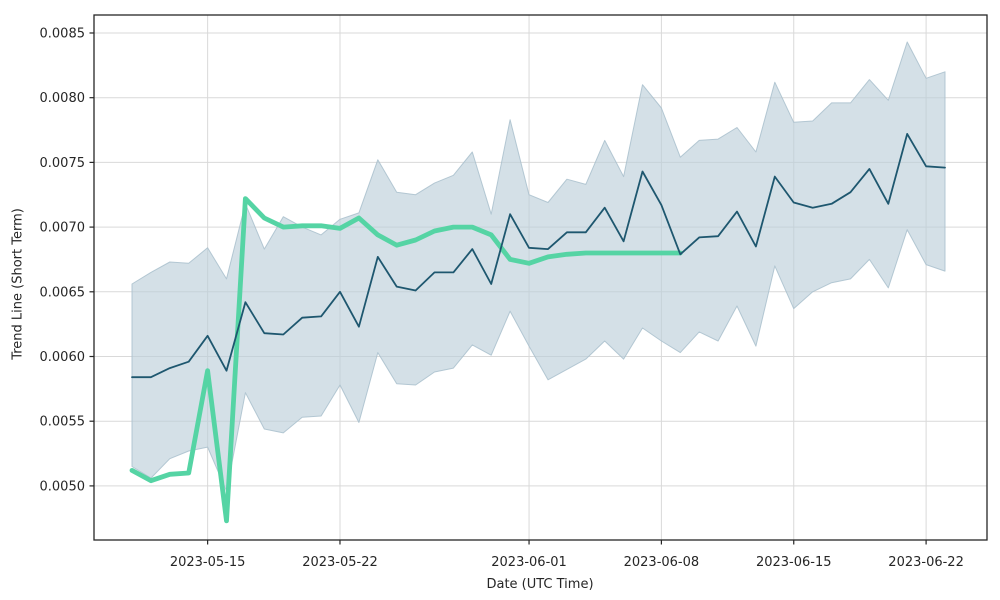 The image size is (1000, 600). I want to click on y-tick-label: 0.0080, so click(63, 98).